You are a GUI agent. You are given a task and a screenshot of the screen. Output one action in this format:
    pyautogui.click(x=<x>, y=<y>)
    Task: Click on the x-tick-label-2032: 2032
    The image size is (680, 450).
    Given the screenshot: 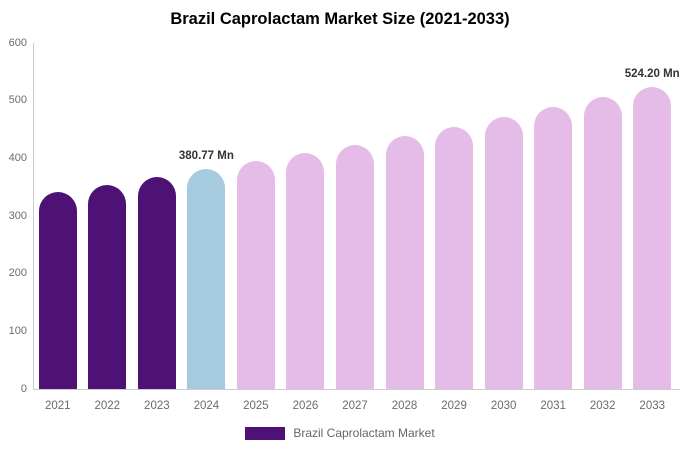 What is the action you would take?
    pyautogui.click(x=602, y=406)
    